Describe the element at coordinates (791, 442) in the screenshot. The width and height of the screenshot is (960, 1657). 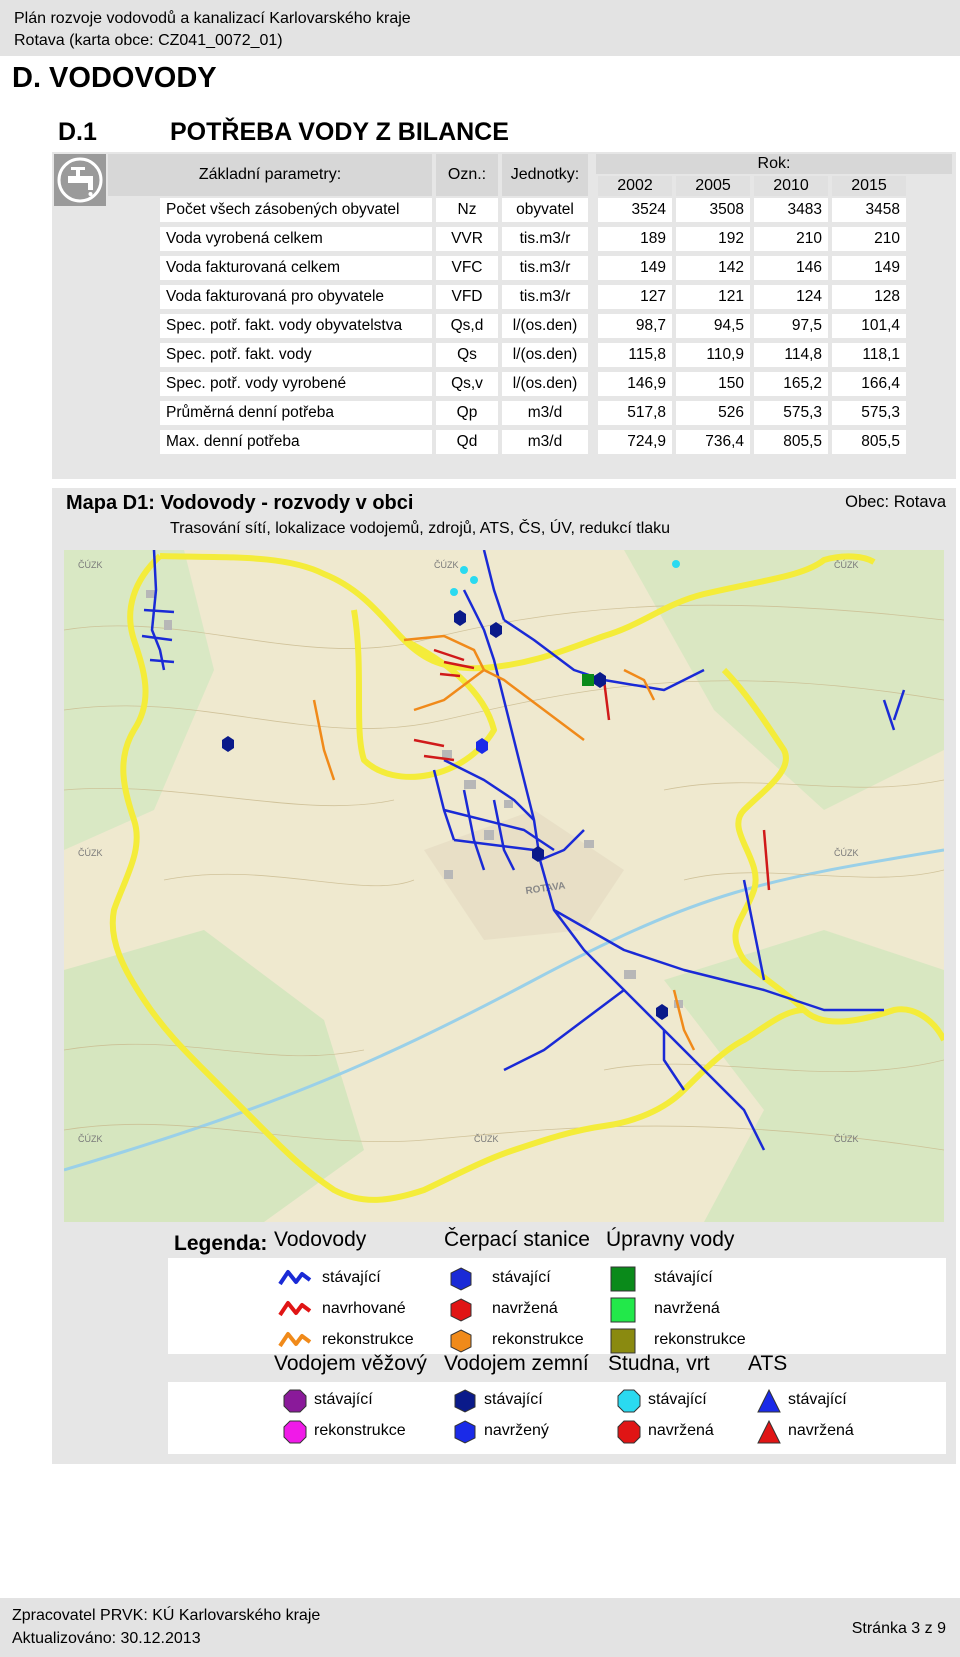
I see `row-value: 805,5` at that location.